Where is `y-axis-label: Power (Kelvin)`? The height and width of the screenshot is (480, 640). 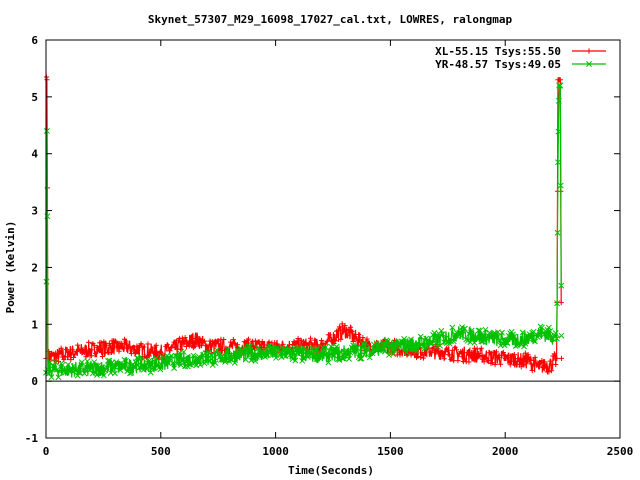
y-axis-label: Power (Kelvin) is located at coordinates (10, 267).